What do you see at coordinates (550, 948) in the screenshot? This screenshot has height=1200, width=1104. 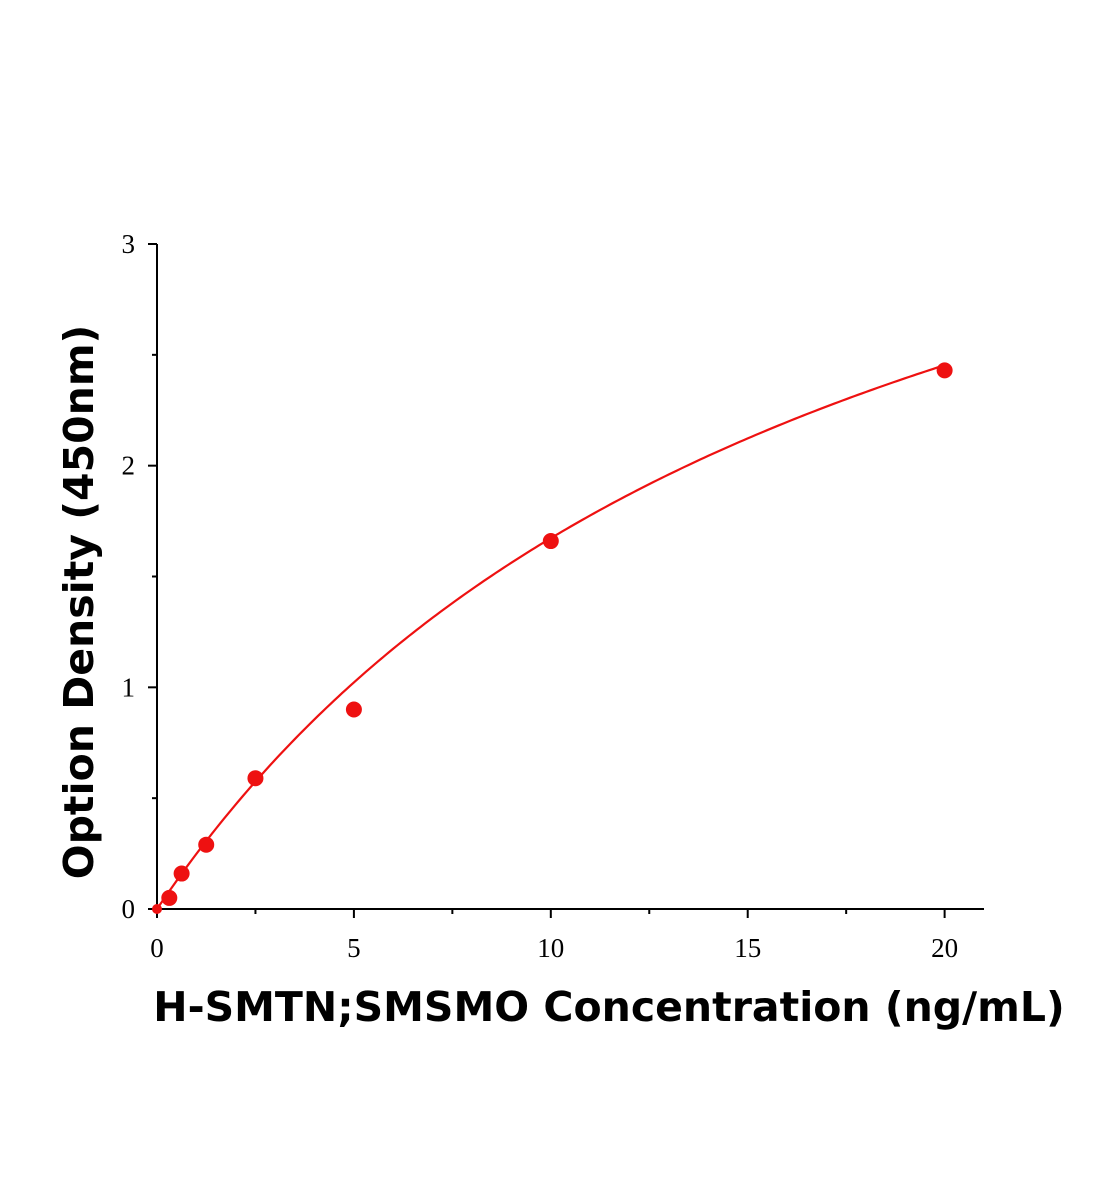 I see `x-tick-label: 10` at bounding box center [550, 948].